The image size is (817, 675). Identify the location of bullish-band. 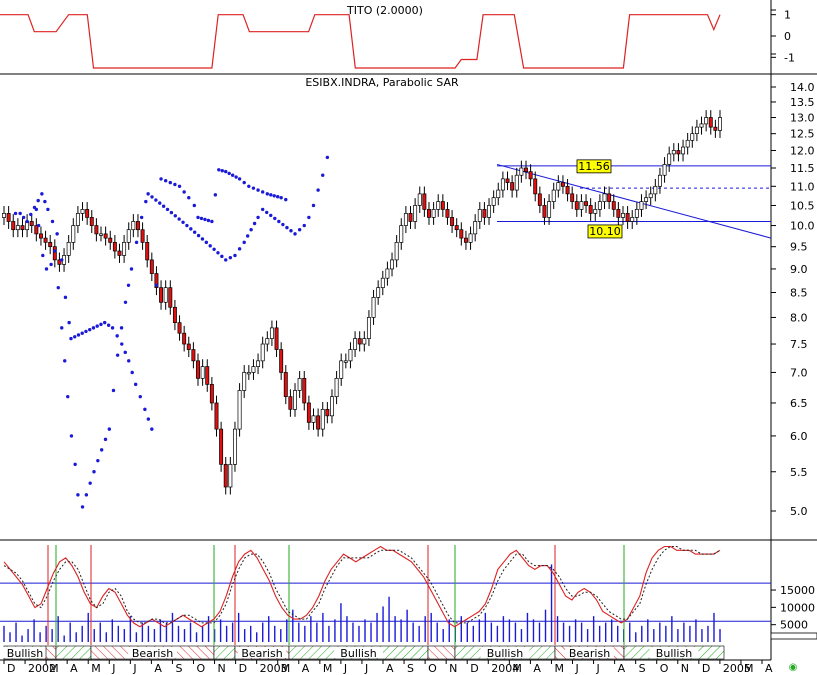
(73, 652).